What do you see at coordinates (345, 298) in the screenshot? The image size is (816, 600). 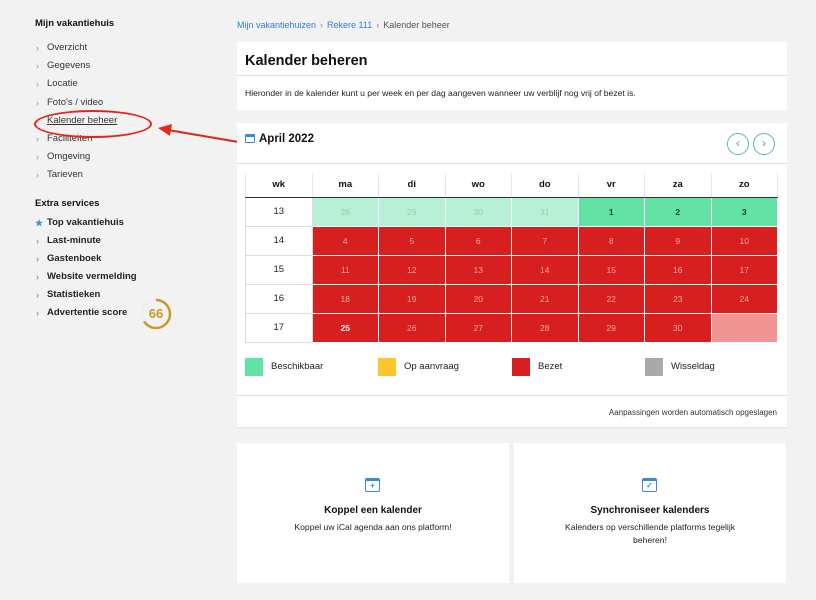 I see `calendar-day-cell: 18` at bounding box center [345, 298].